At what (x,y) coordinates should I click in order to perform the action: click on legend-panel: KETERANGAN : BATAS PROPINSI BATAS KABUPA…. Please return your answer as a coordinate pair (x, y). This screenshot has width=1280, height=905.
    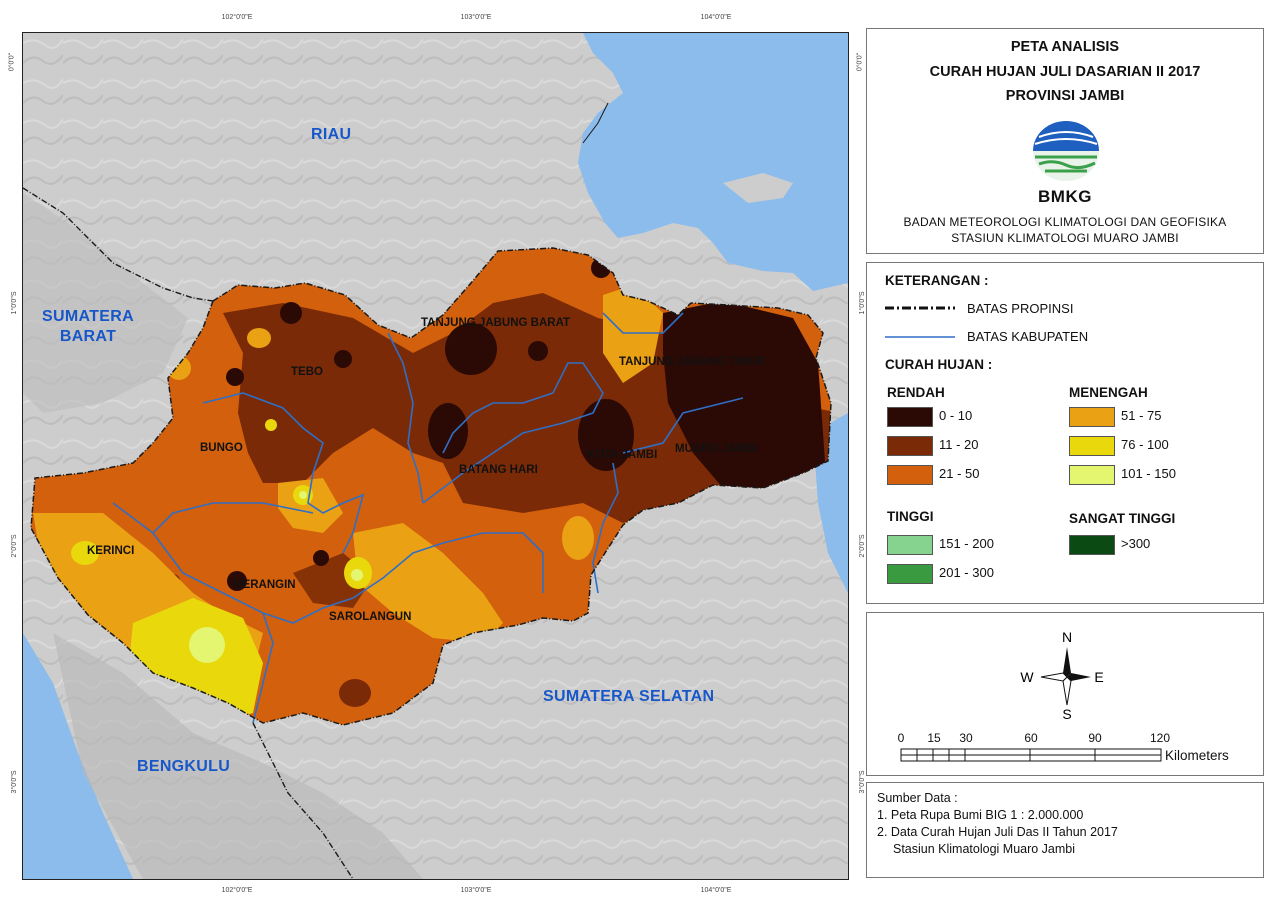
    Looking at the image, I should click on (1065, 433).